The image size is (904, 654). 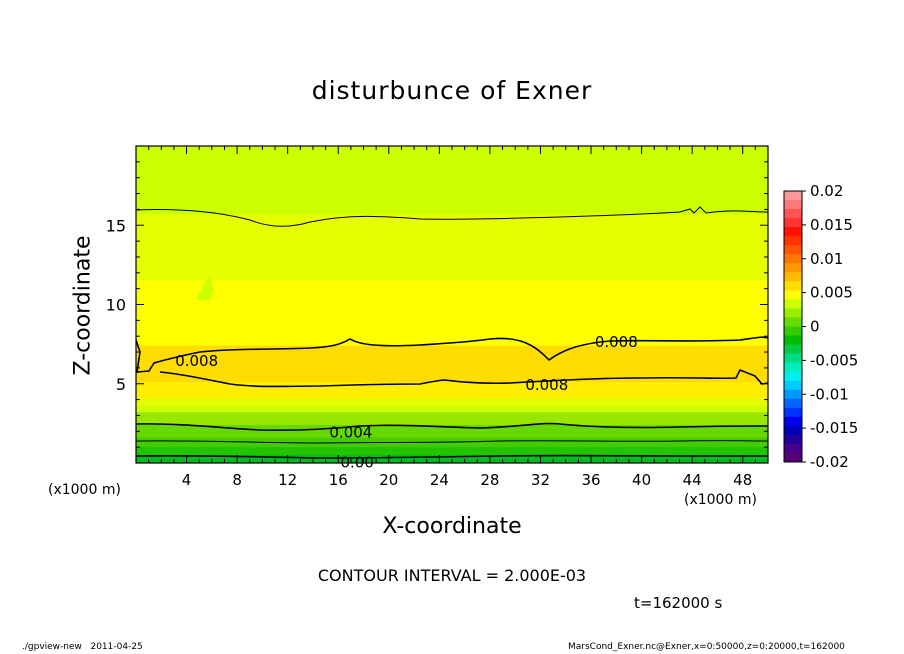 What do you see at coordinates (287, 480) in the screenshot?
I see `x-tick-label: 12` at bounding box center [287, 480].